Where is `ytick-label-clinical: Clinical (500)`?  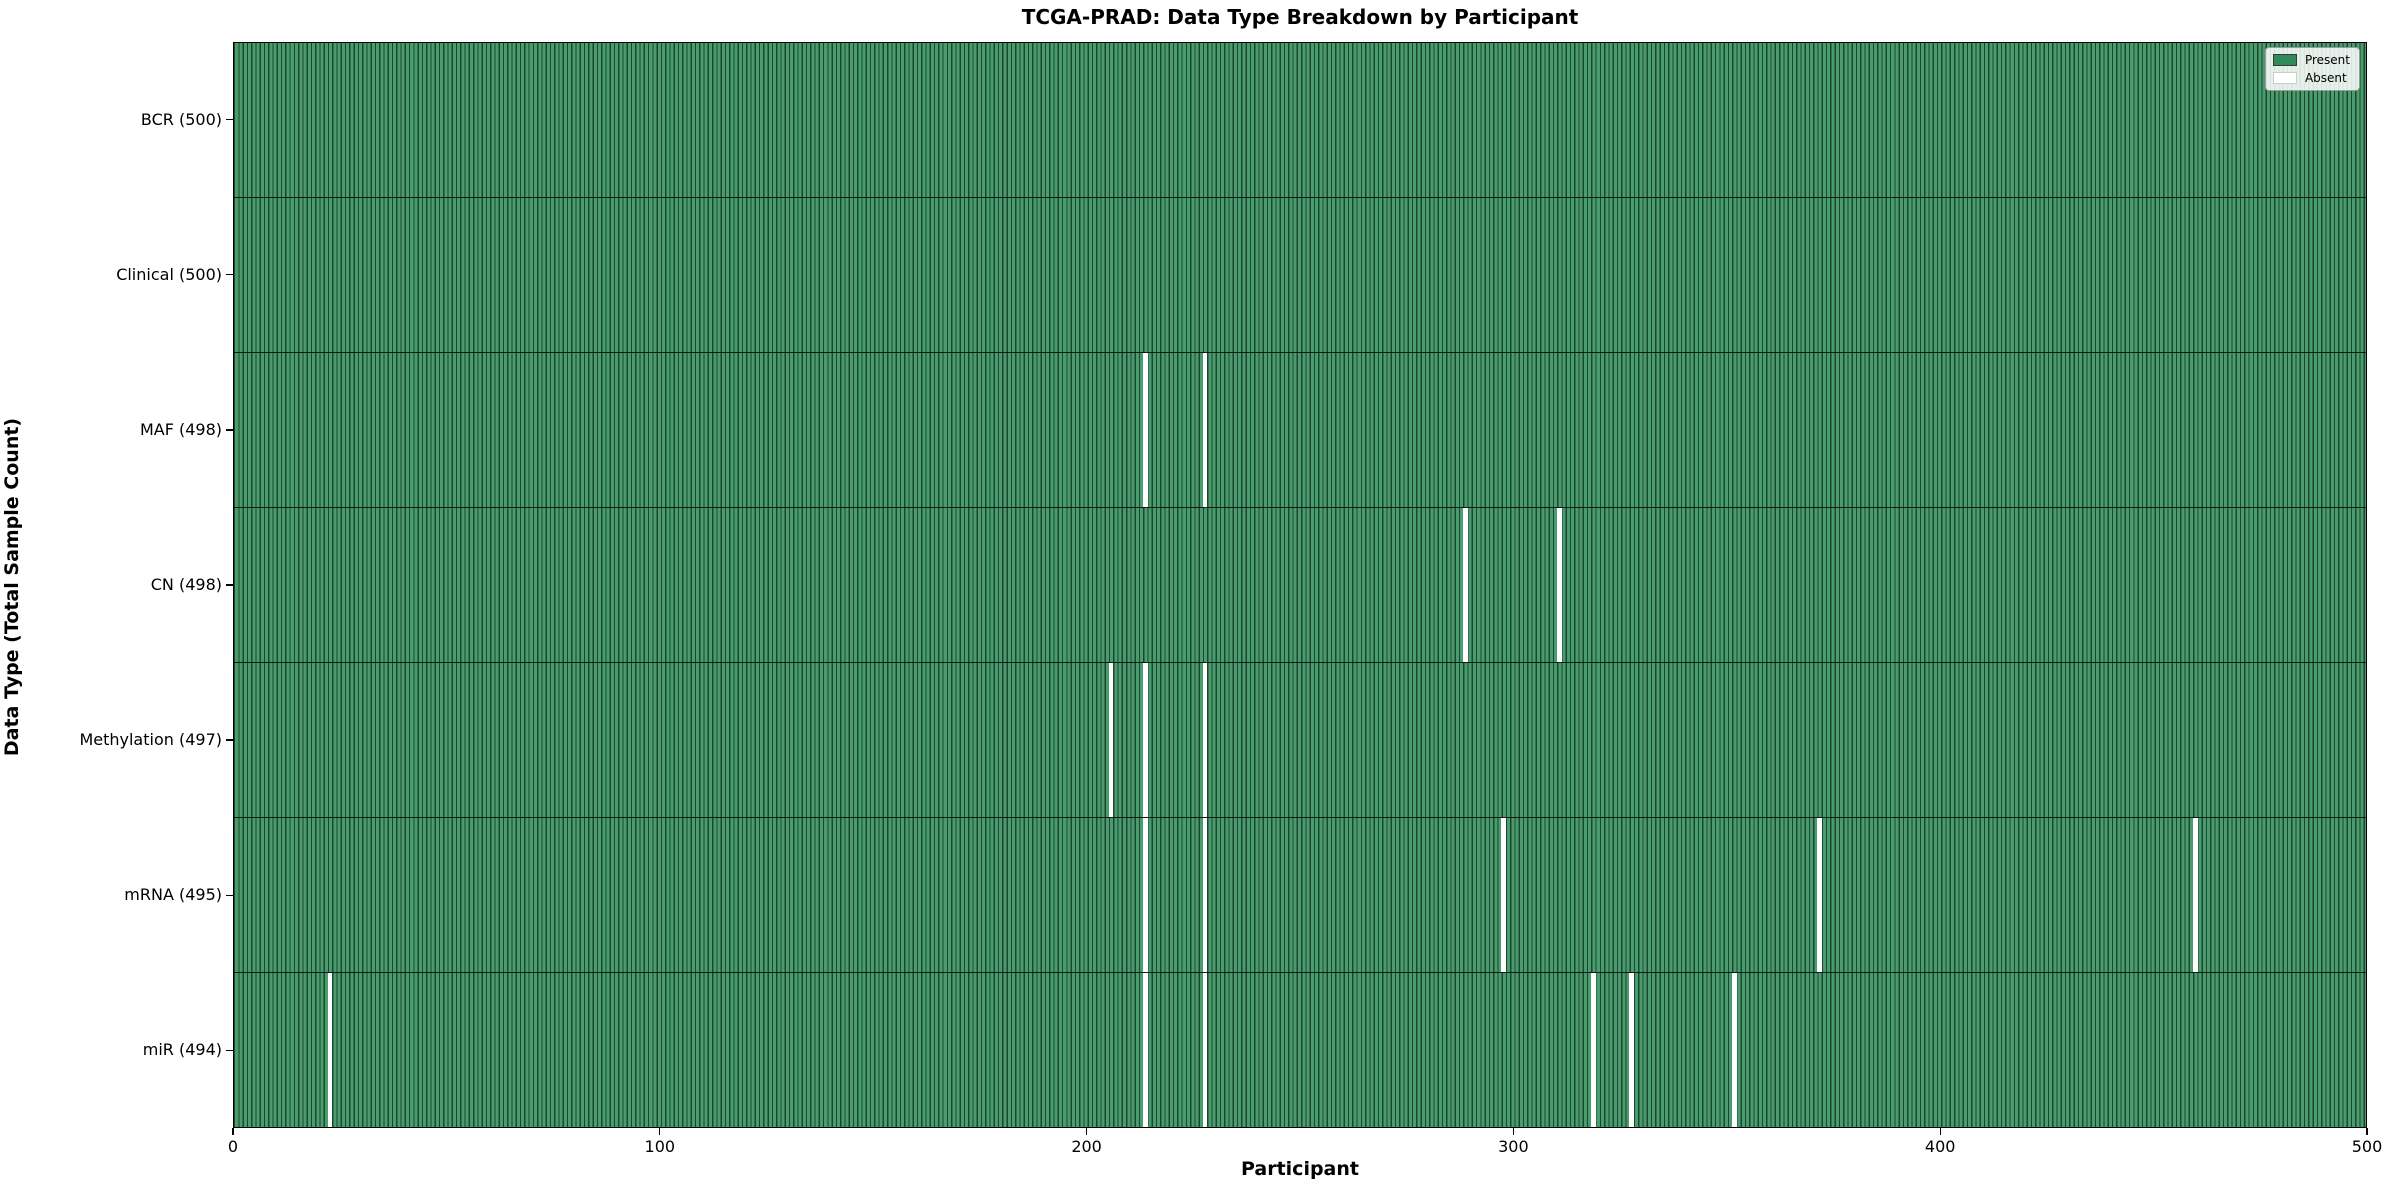 ytick-label-clinical: Clinical (500) is located at coordinates (169, 274).